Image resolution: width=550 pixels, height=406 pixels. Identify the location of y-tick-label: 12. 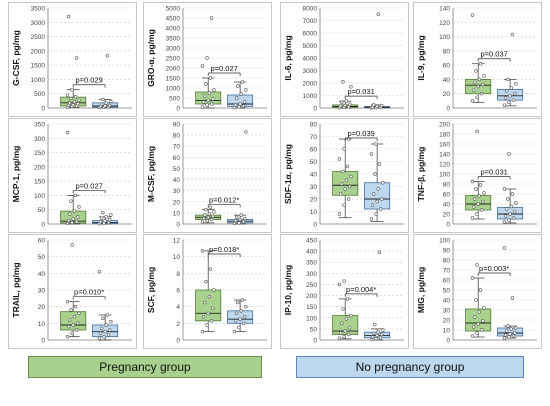
(177, 241).